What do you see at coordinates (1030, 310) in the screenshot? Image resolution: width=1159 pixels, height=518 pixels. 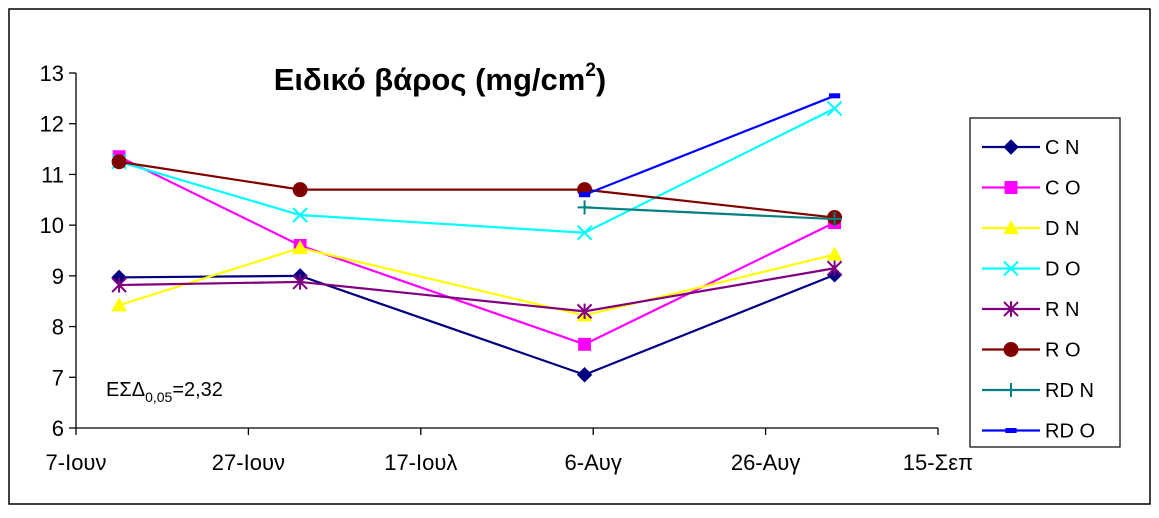 I see `legend-item: R N` at bounding box center [1030, 310].